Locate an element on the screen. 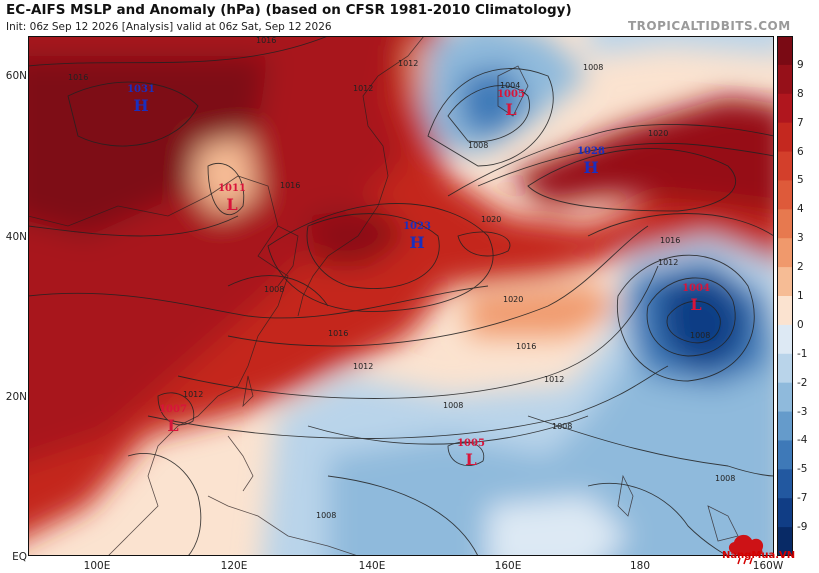  high-center: 1031 H is located at coordinates (141, 99).